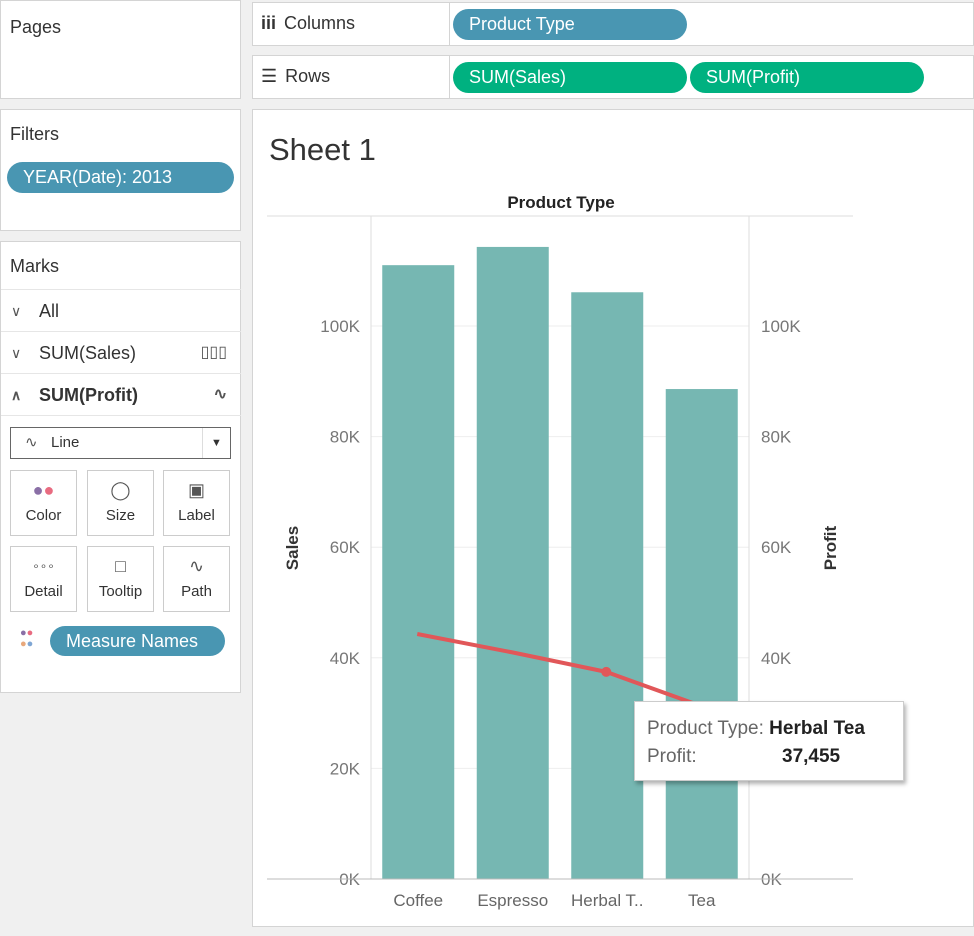  Describe the element at coordinates (702, 900) in the screenshot. I see `category-label: Tea` at that location.